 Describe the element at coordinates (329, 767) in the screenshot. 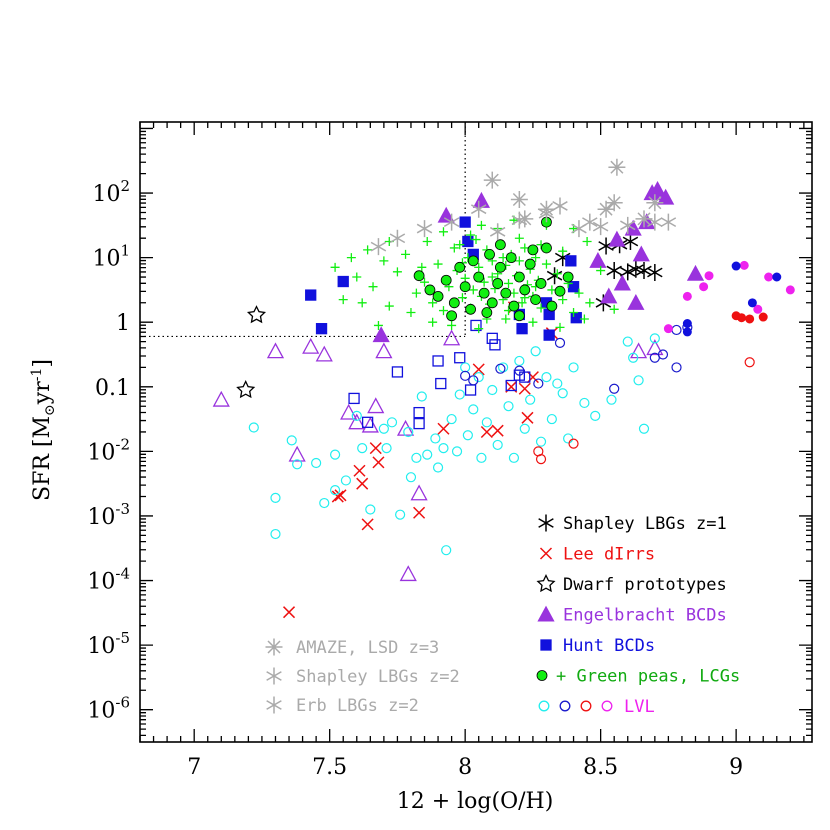

I see `x-tick-label-1: 7.5` at that location.